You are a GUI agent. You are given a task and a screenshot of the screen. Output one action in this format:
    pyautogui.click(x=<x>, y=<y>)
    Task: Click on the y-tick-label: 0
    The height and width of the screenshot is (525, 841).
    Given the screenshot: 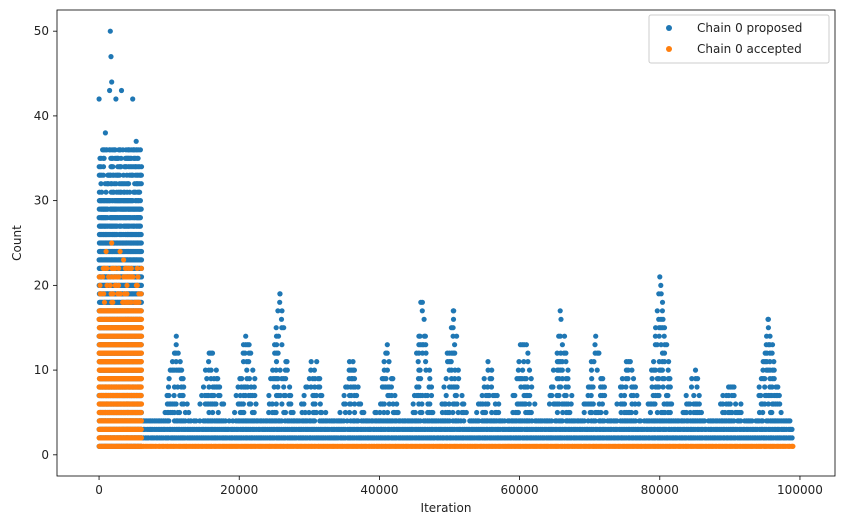 What is the action you would take?
    pyautogui.click(x=45, y=455)
    